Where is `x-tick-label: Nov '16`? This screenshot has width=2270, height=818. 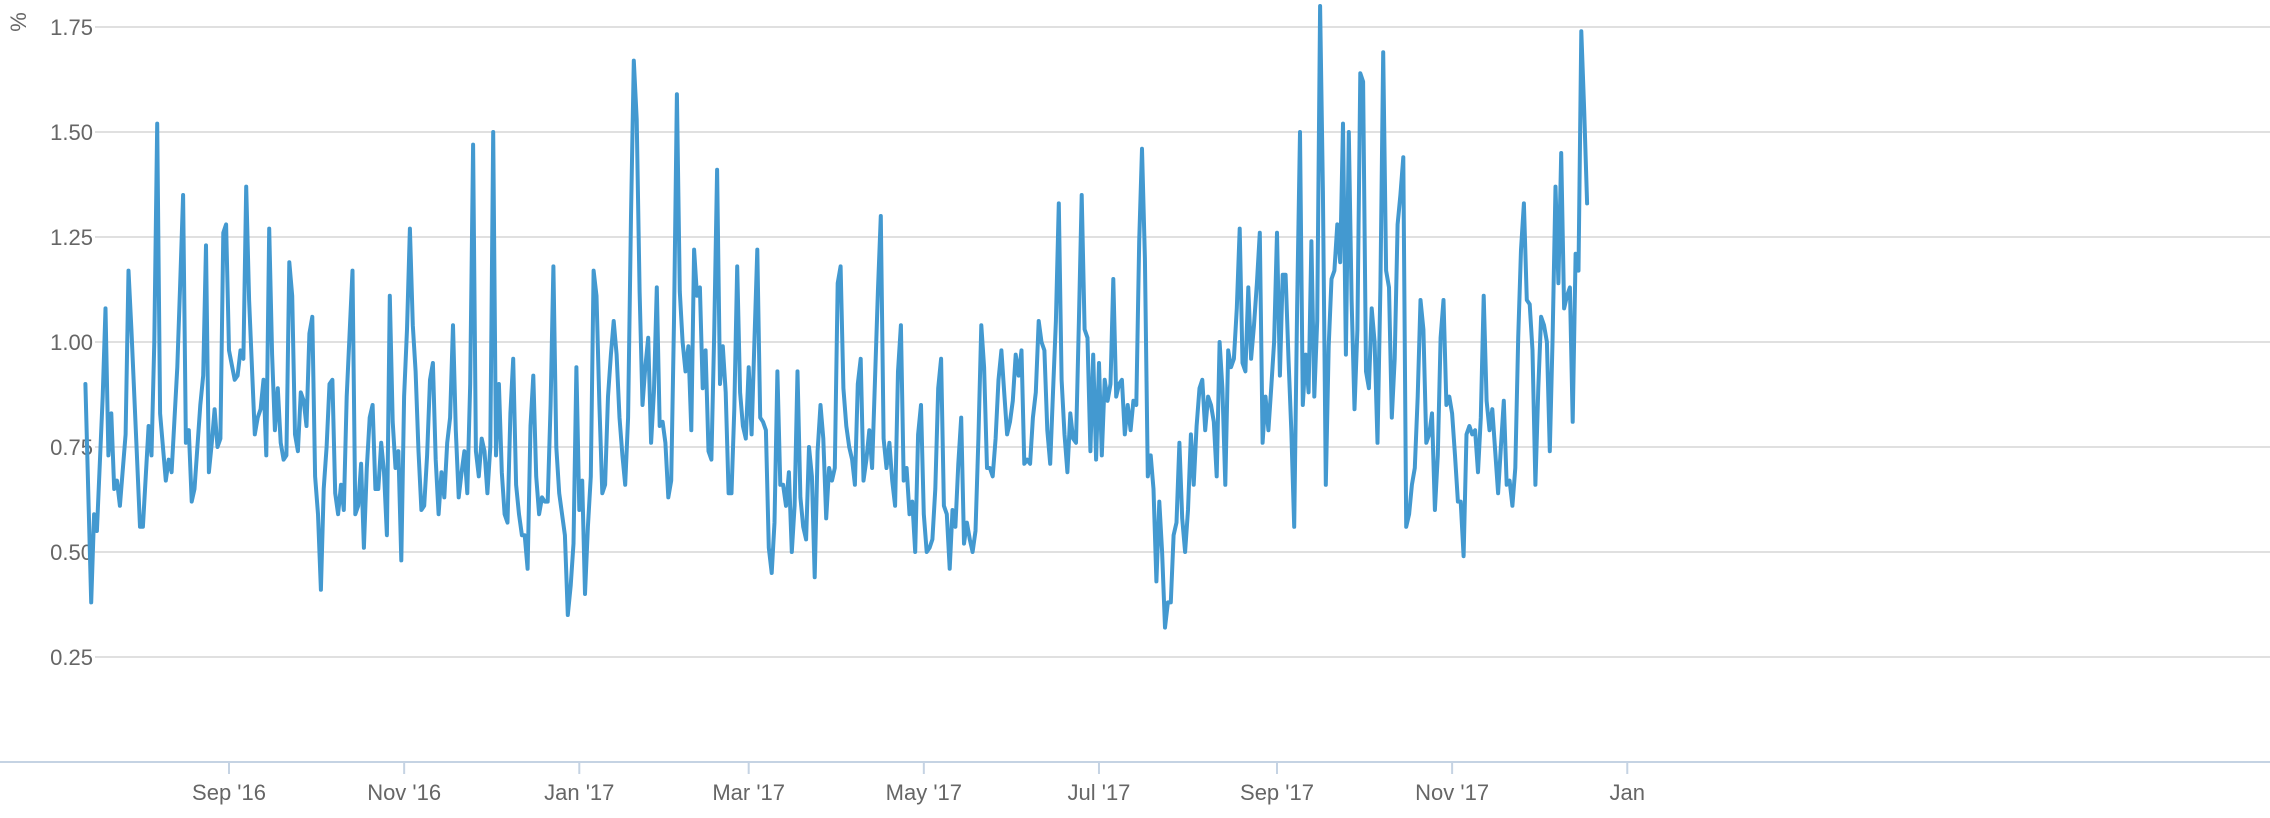
x-tick-label: Nov '16 is located at coordinates (404, 792).